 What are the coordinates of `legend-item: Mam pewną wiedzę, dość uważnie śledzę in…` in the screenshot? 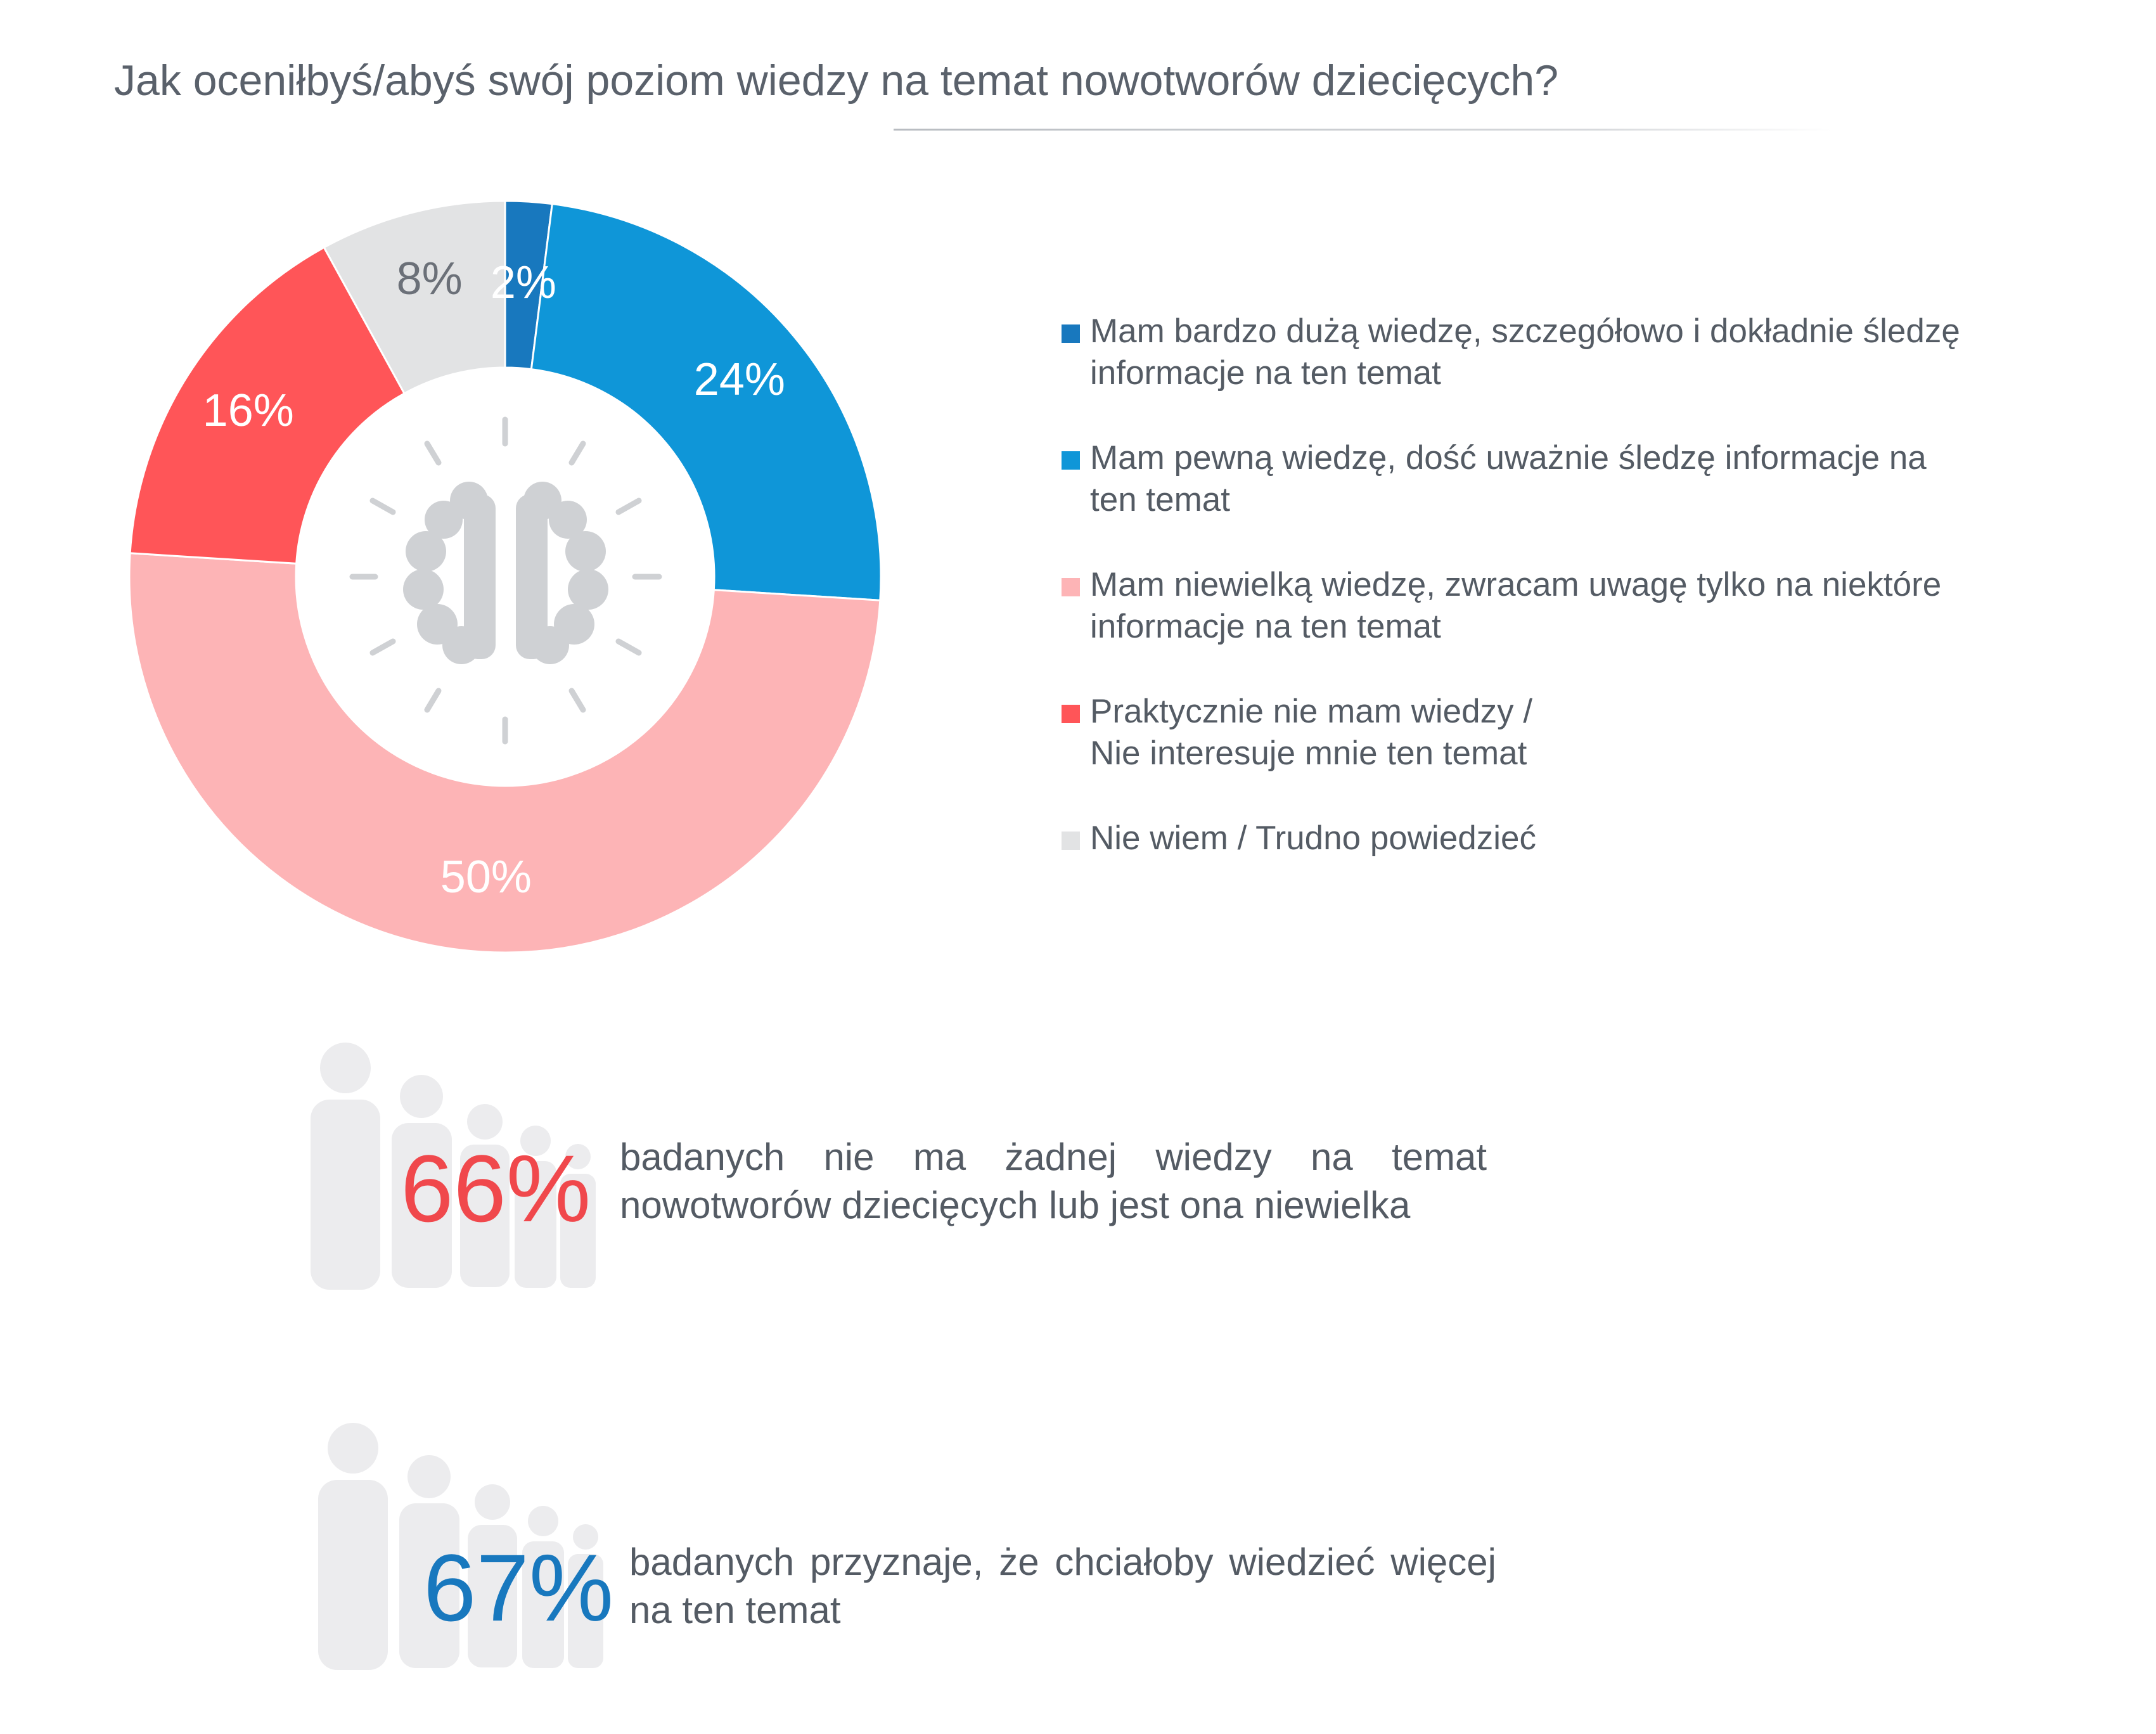 It's located at (1556, 479).